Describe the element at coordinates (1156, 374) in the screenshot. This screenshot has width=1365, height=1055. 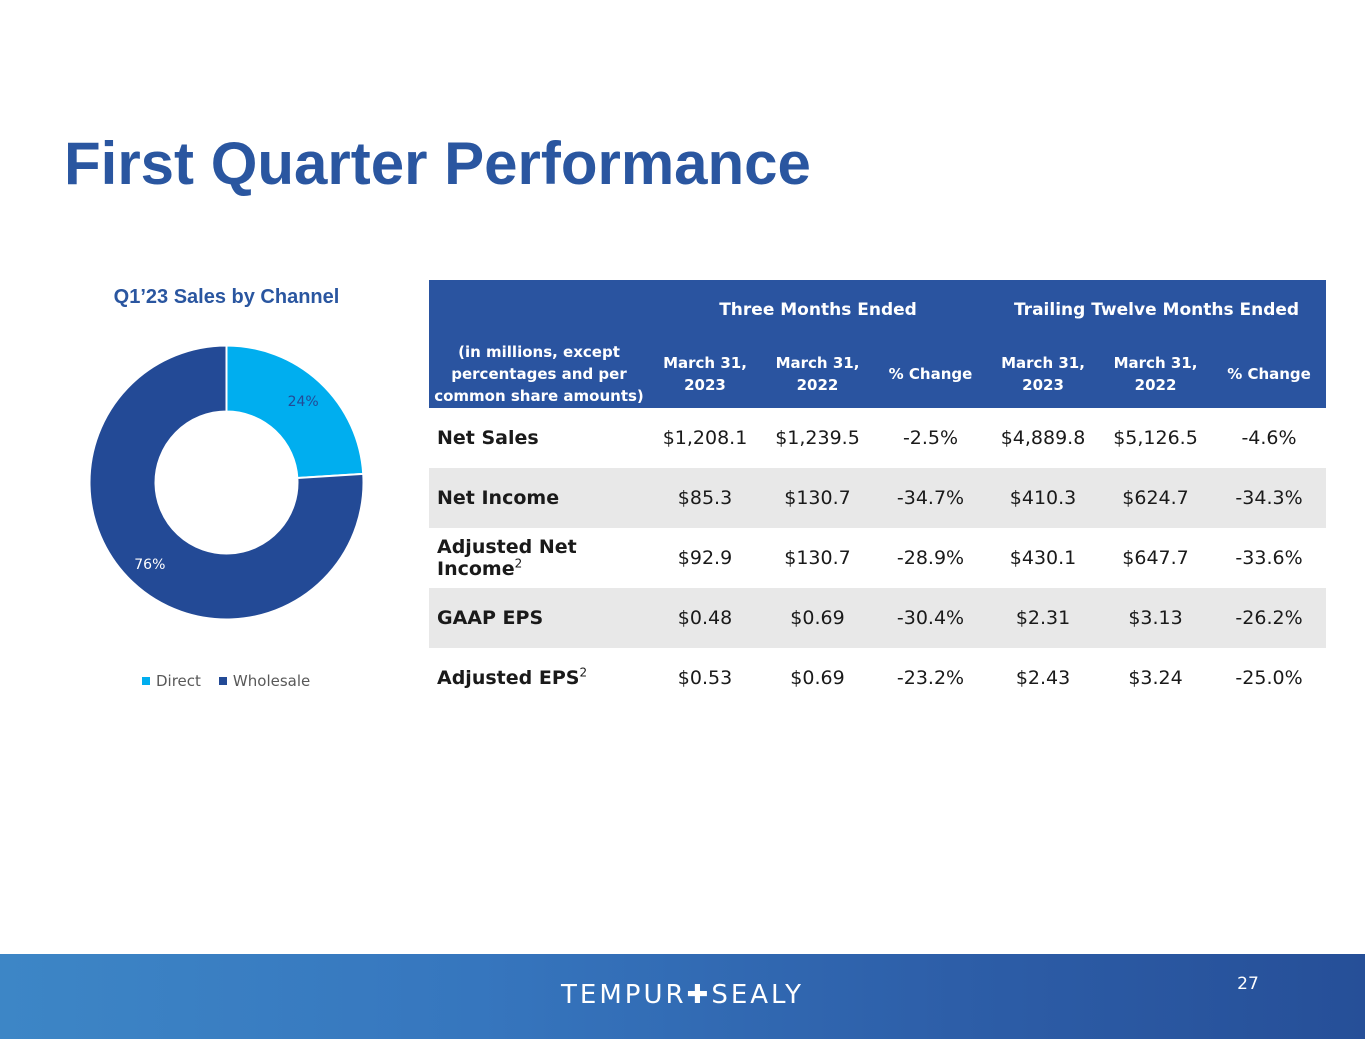
I see `column-header-ttm-2022: March 31, 2022` at that location.